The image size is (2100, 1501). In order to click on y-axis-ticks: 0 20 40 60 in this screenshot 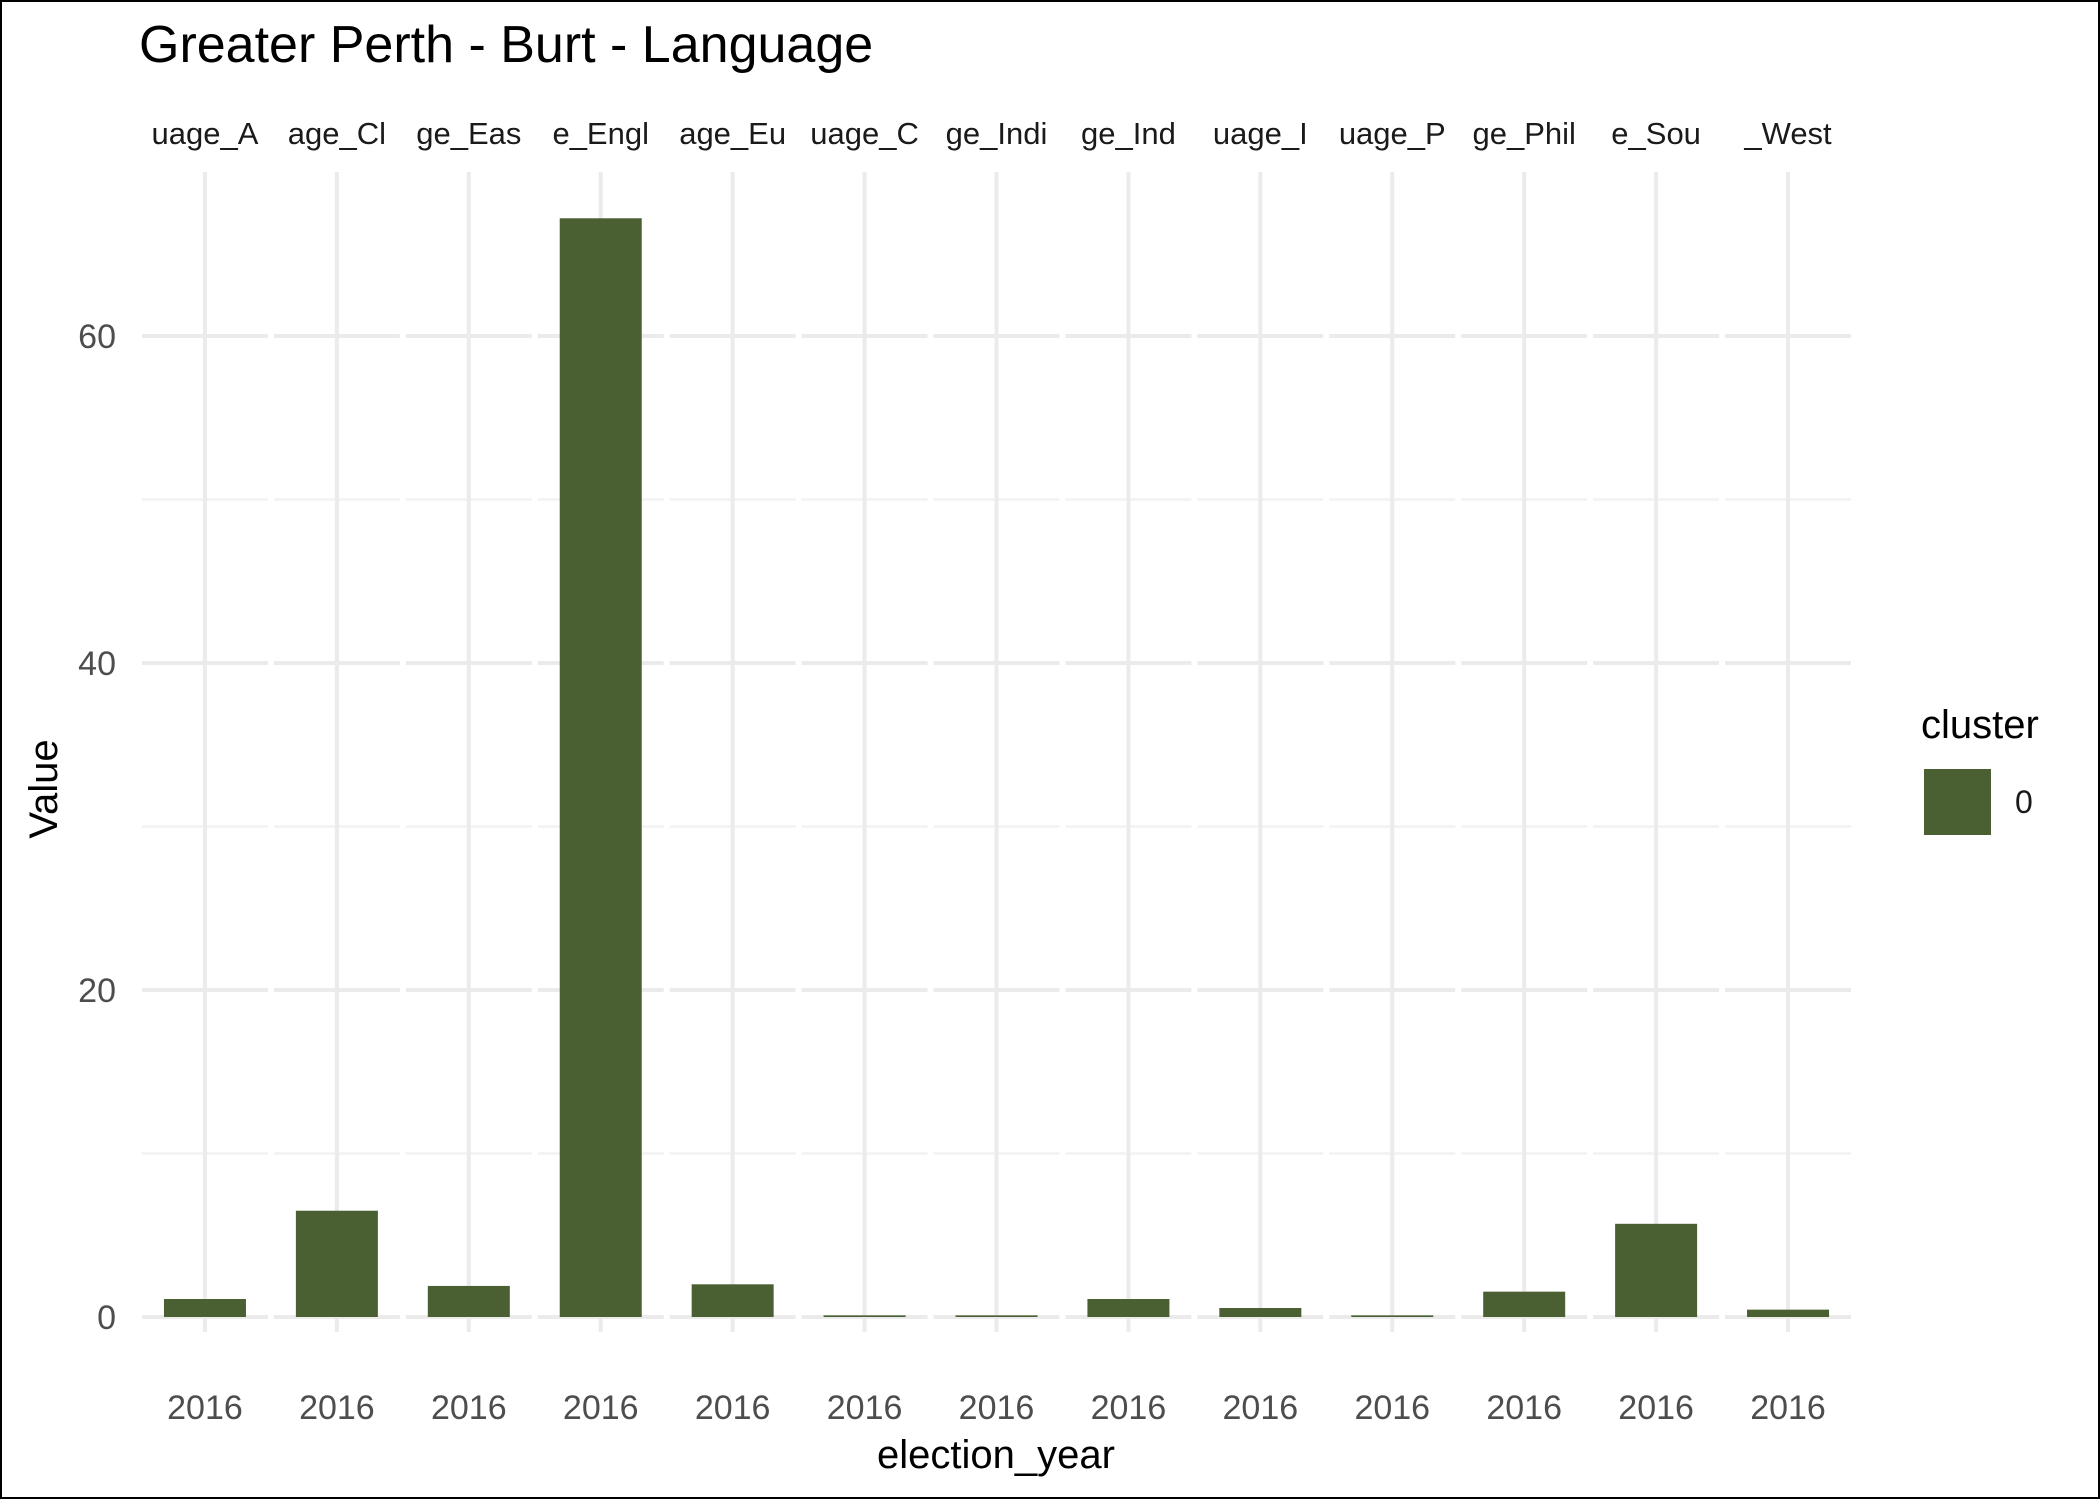, I will do `click(97, 827)`.